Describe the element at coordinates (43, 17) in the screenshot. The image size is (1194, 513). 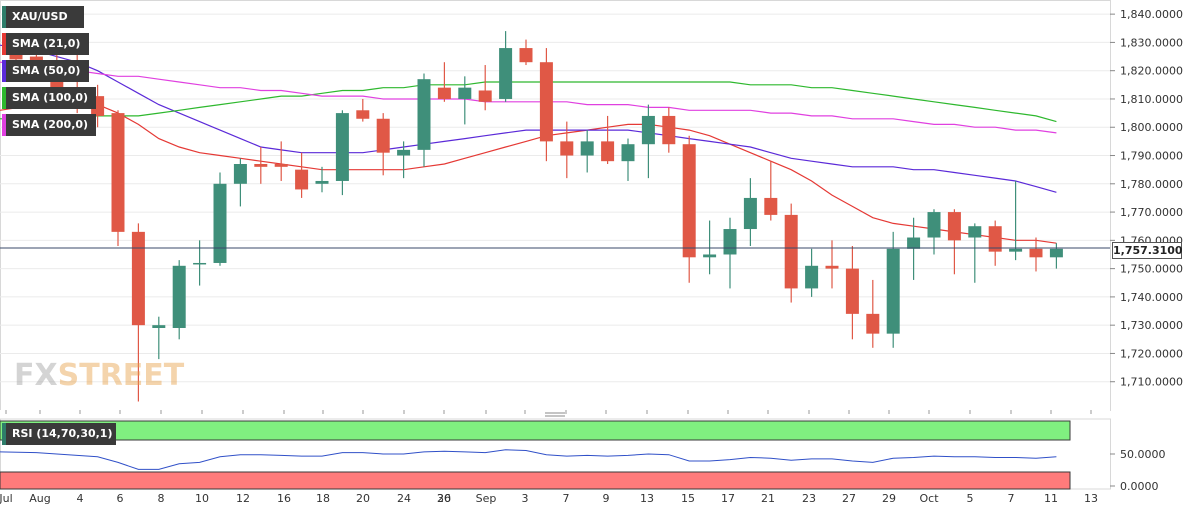
I see `symbol-label: XAU/USD` at that location.